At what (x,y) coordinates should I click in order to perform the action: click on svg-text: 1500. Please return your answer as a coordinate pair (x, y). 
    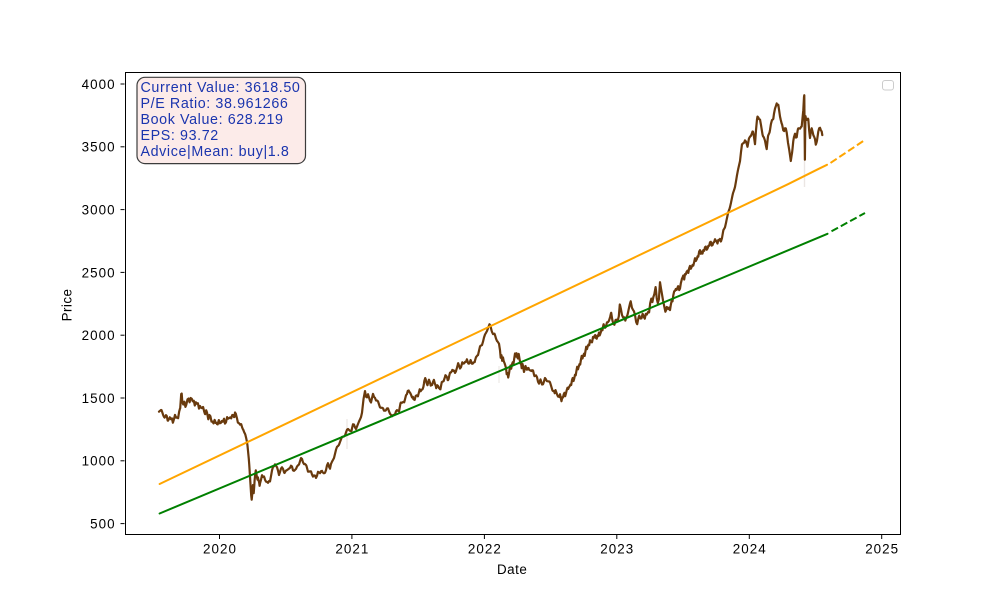
    Looking at the image, I should click on (99, 398).